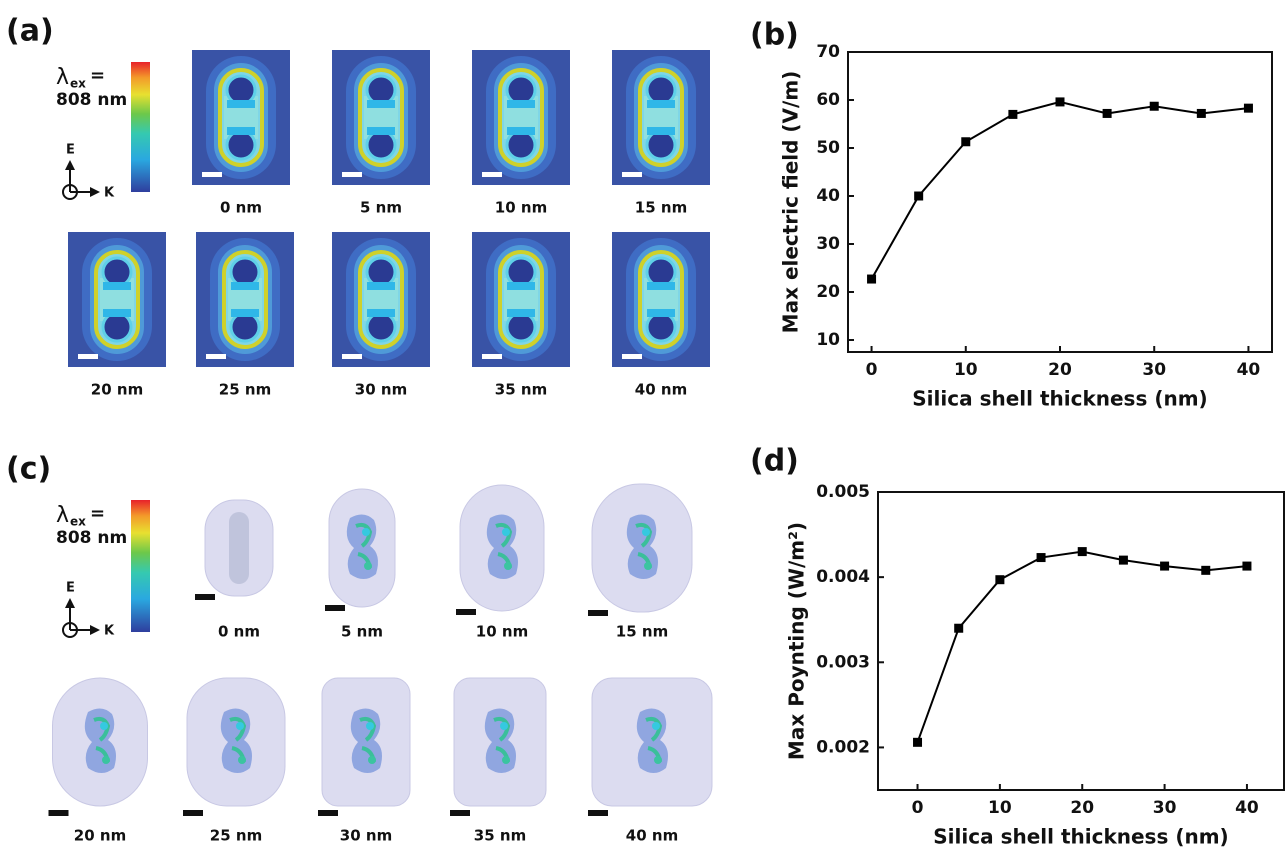 This screenshot has width=1288, height=859. I want to click on x-tick-label: 10, so click(1000, 808).